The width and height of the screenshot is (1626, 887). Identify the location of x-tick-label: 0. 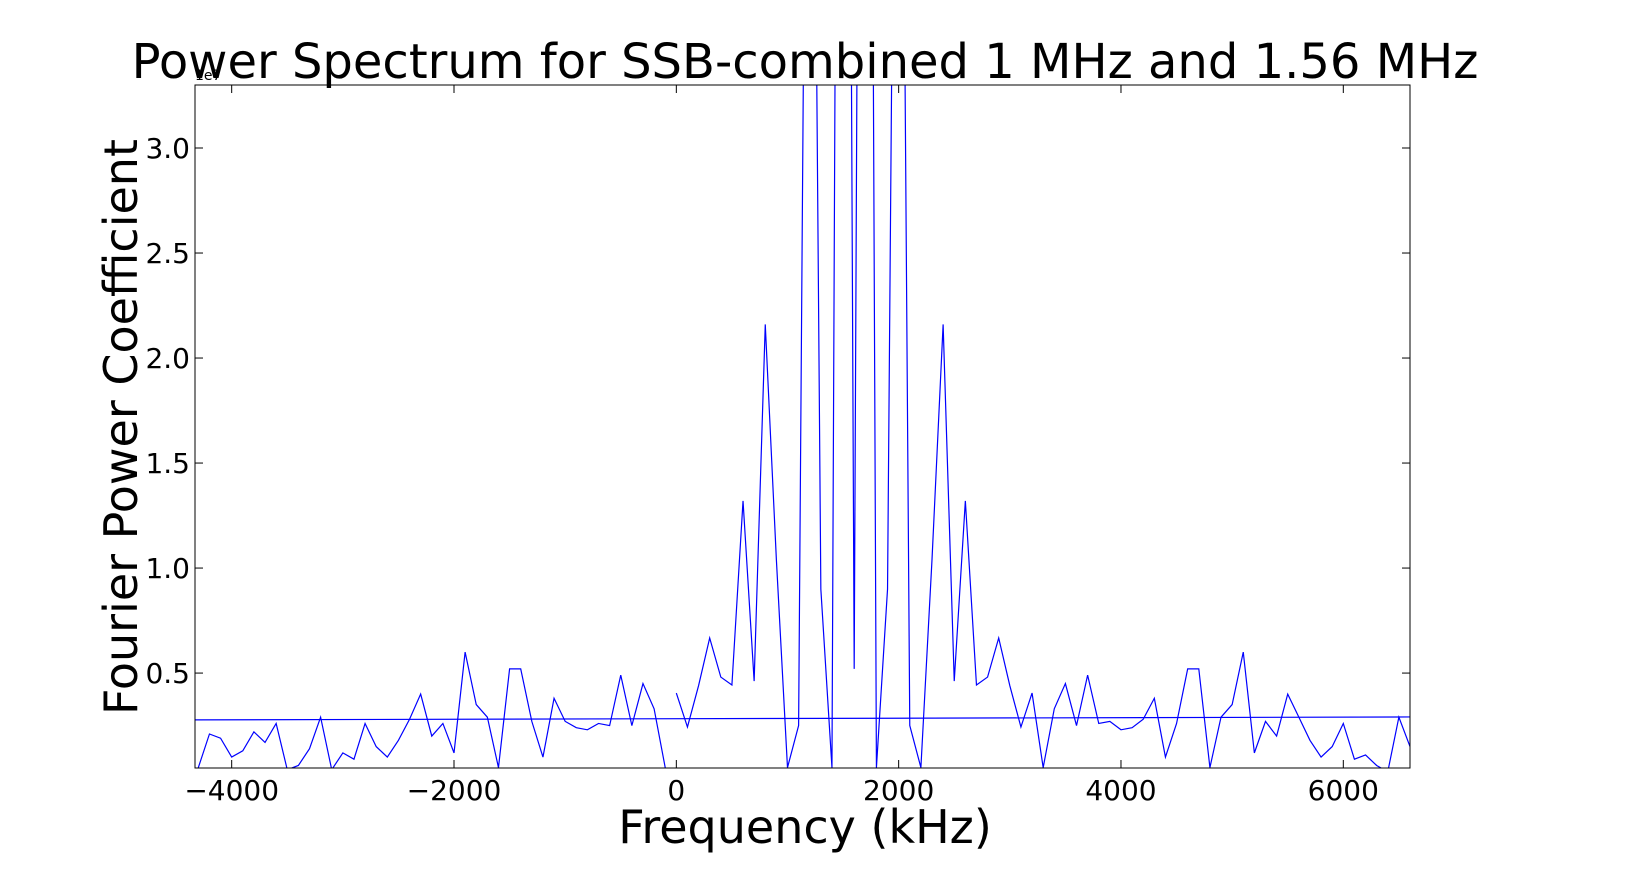
(676, 790).